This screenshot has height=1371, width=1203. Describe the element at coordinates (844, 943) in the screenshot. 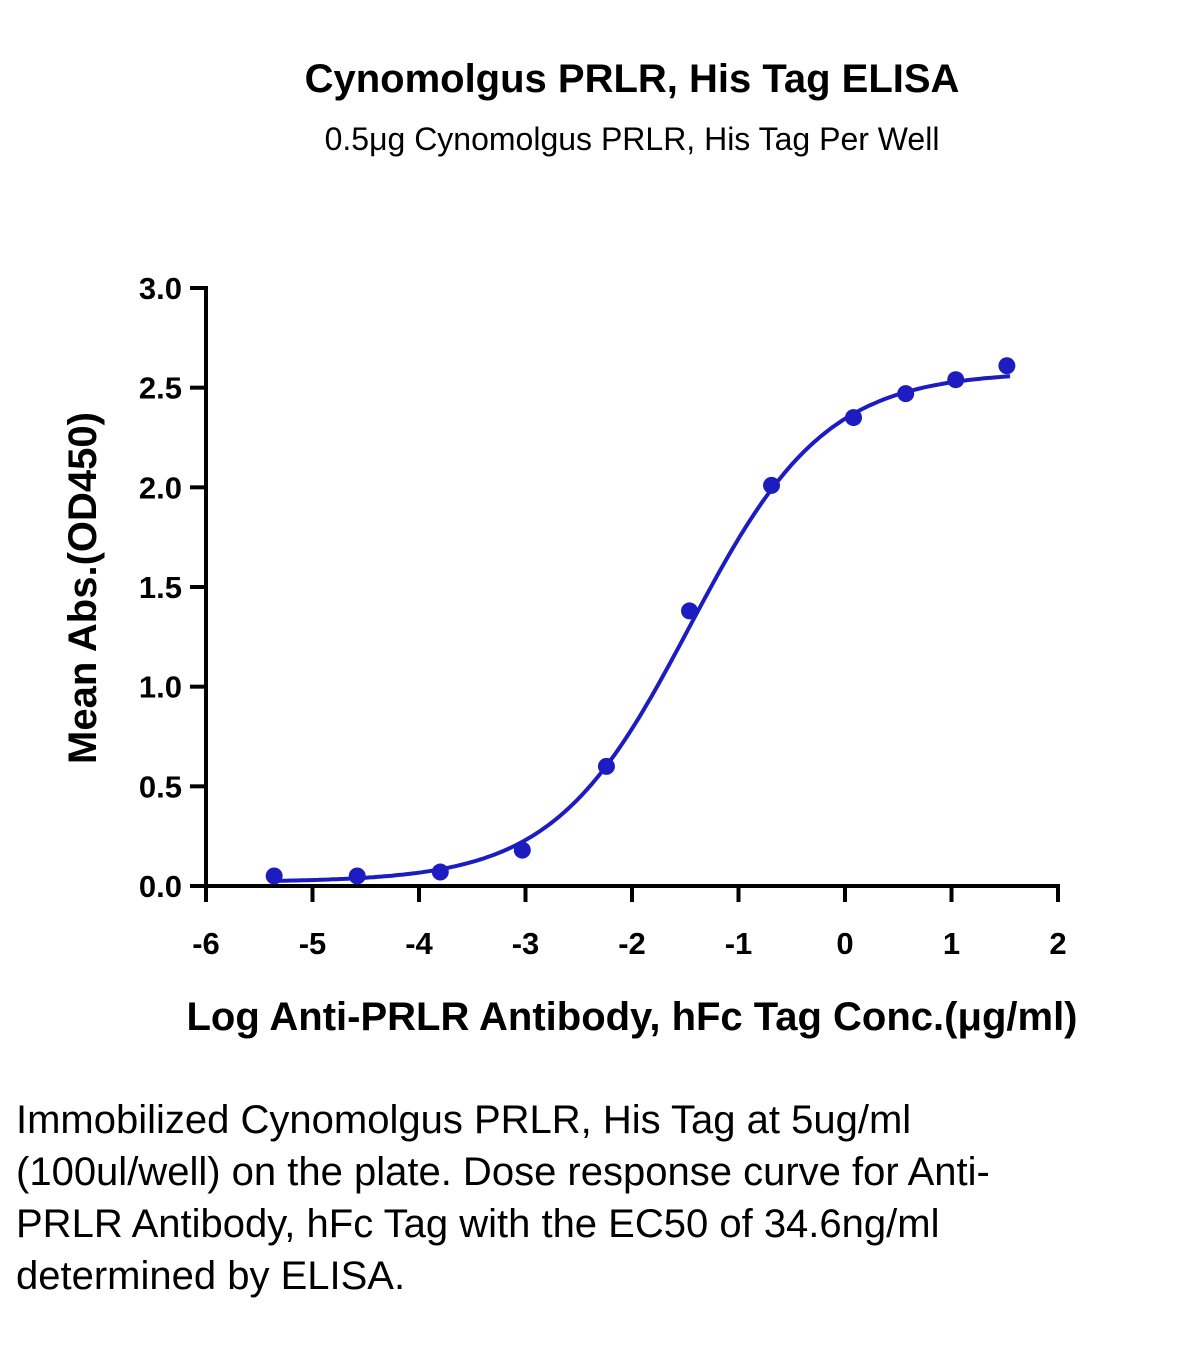

I see `x-tick-label: 0` at that location.